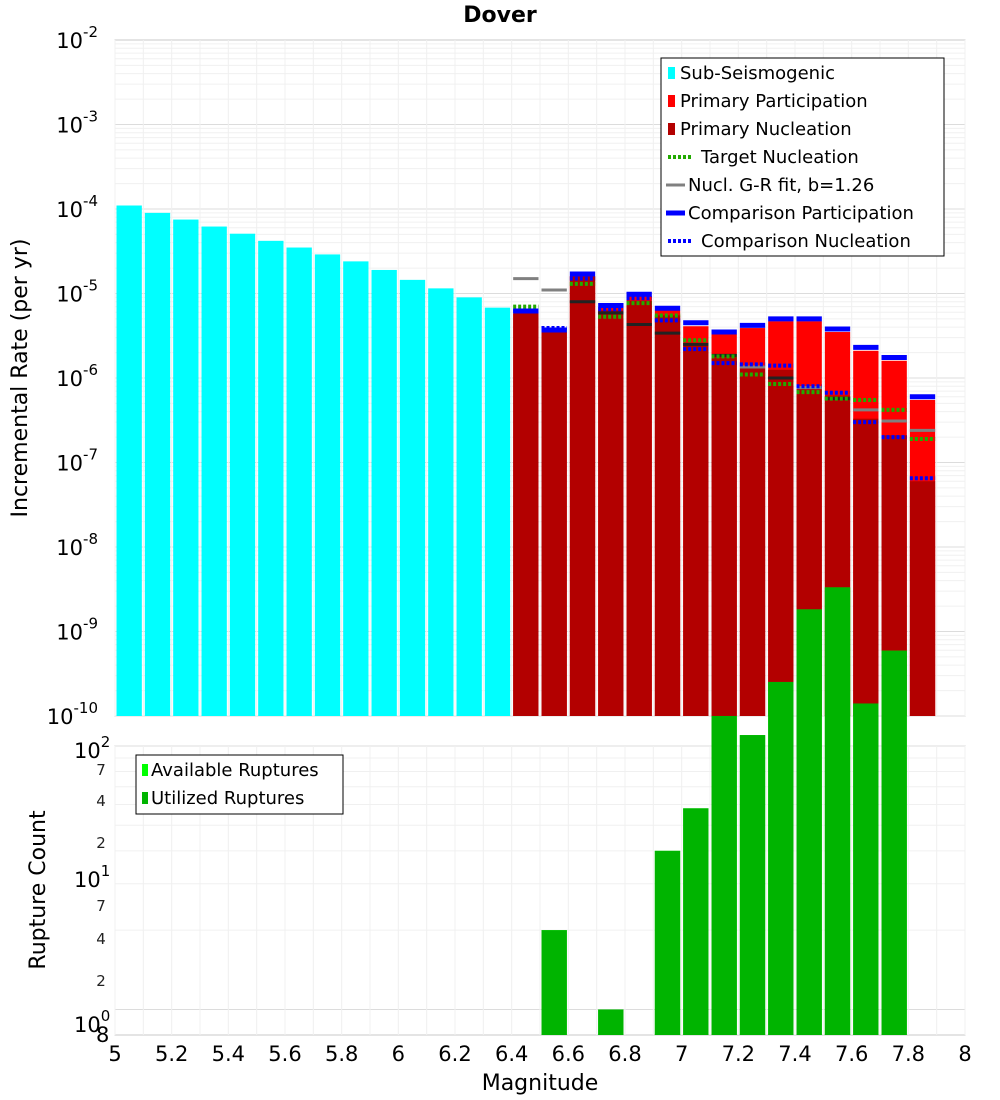 The height and width of the screenshot is (1100, 1000). Describe the element at coordinates (92, 1022) in the screenshot. I see `bottom-y-tick-label: 10⁰` at that location.